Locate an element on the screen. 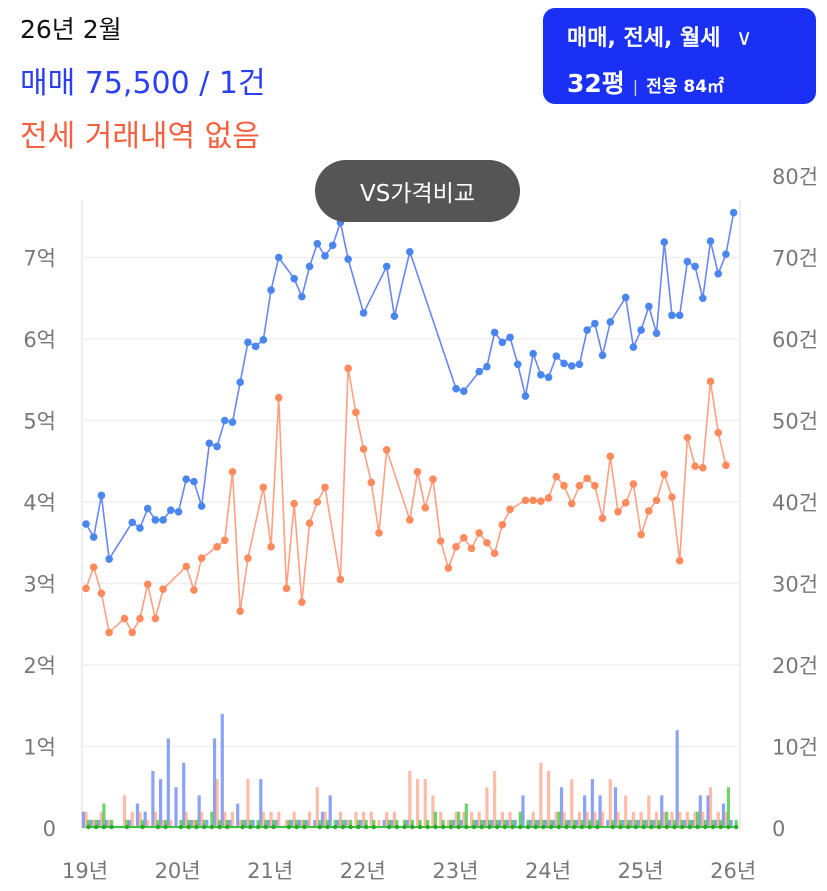  x-tick-label: 19년 is located at coordinates (85, 871).